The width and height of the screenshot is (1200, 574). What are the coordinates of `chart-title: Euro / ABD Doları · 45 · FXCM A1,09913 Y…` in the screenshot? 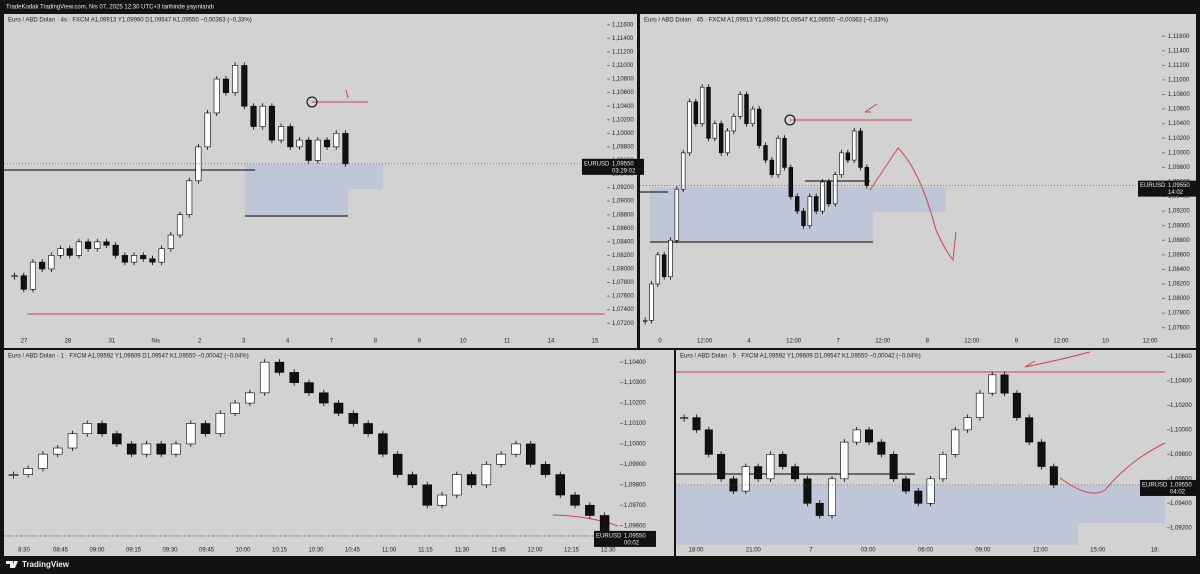 It's located at (766, 21).